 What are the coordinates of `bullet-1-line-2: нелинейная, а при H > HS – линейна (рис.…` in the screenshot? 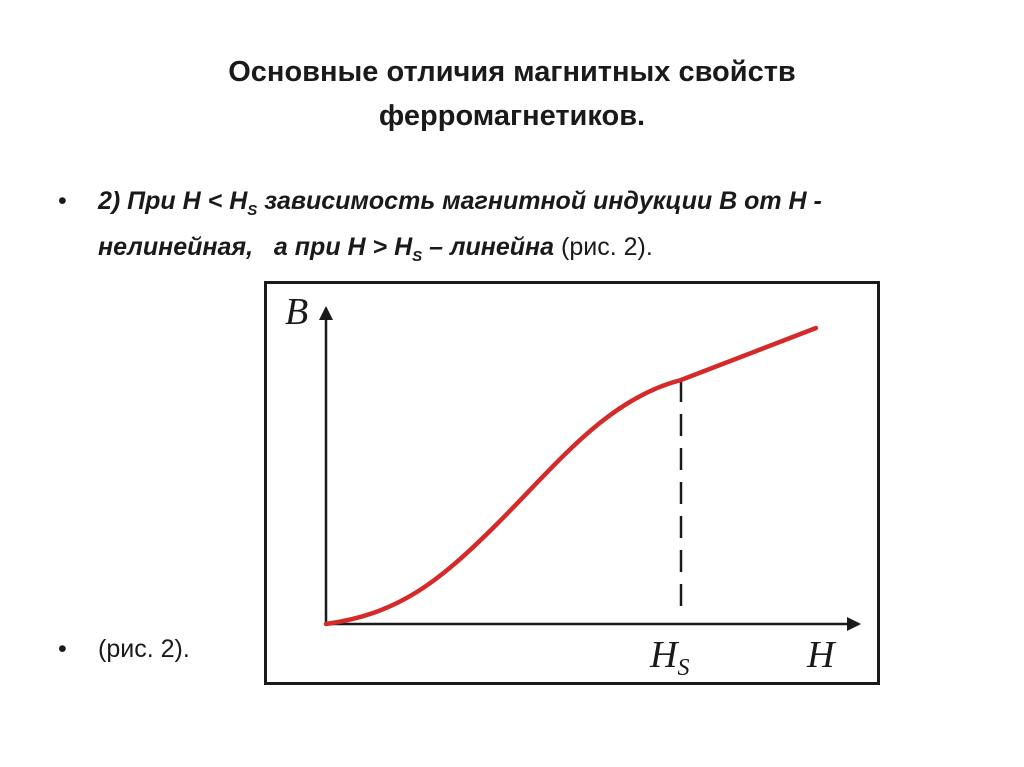 It's located at (460, 252).